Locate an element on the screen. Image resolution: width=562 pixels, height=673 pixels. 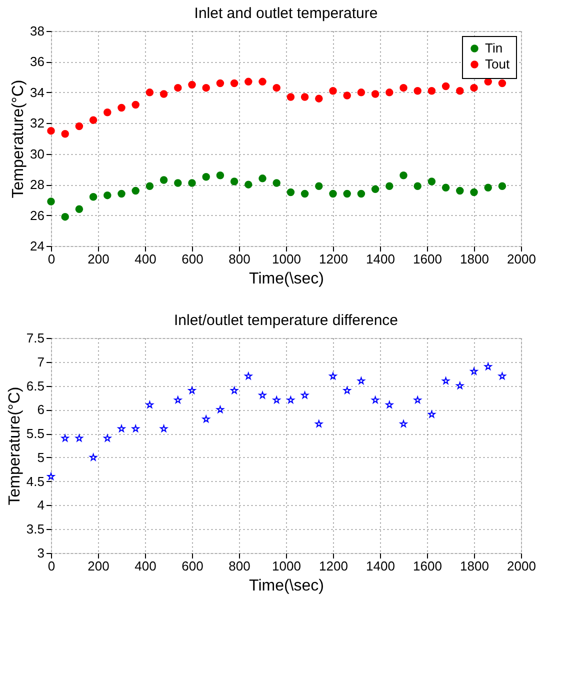
legend-label: Tin is located at coordinates (494, 48).